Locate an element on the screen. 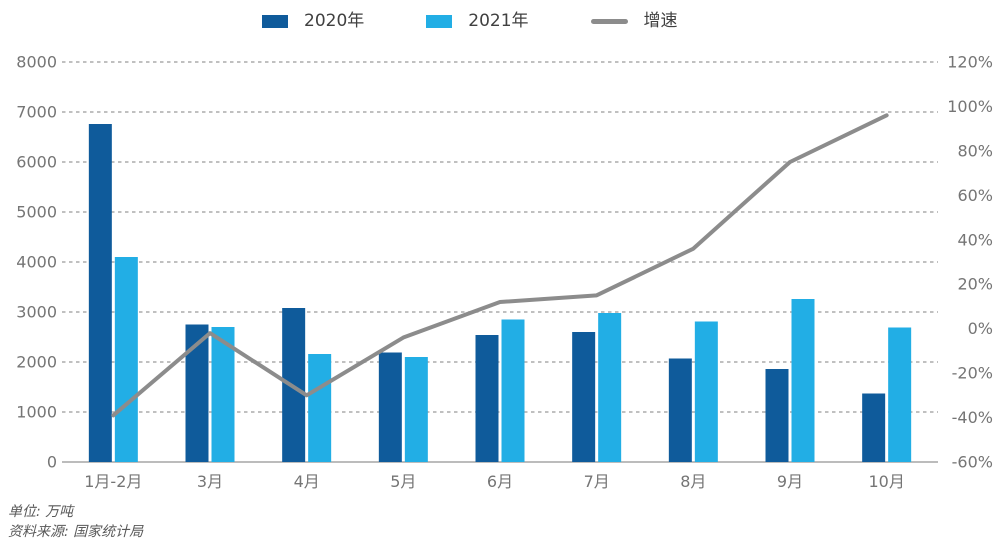  x-axis-label: 5月 is located at coordinates (403, 481).